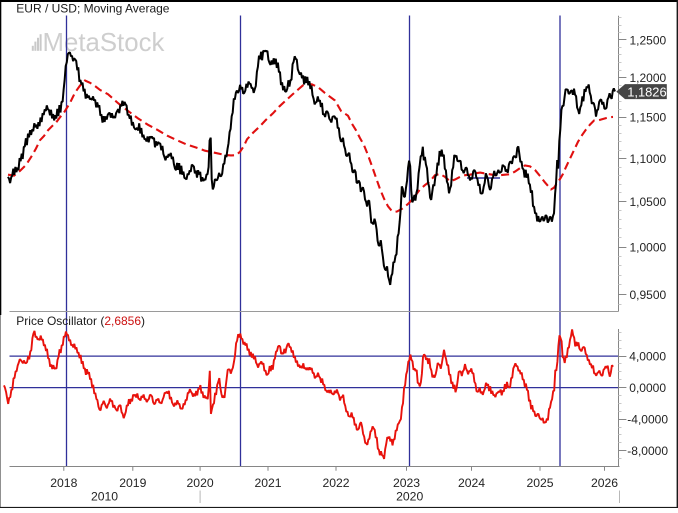 The image size is (678, 513). Describe the element at coordinates (648, 159) in the screenshot. I see `svg-text: 1,1000` at that location.